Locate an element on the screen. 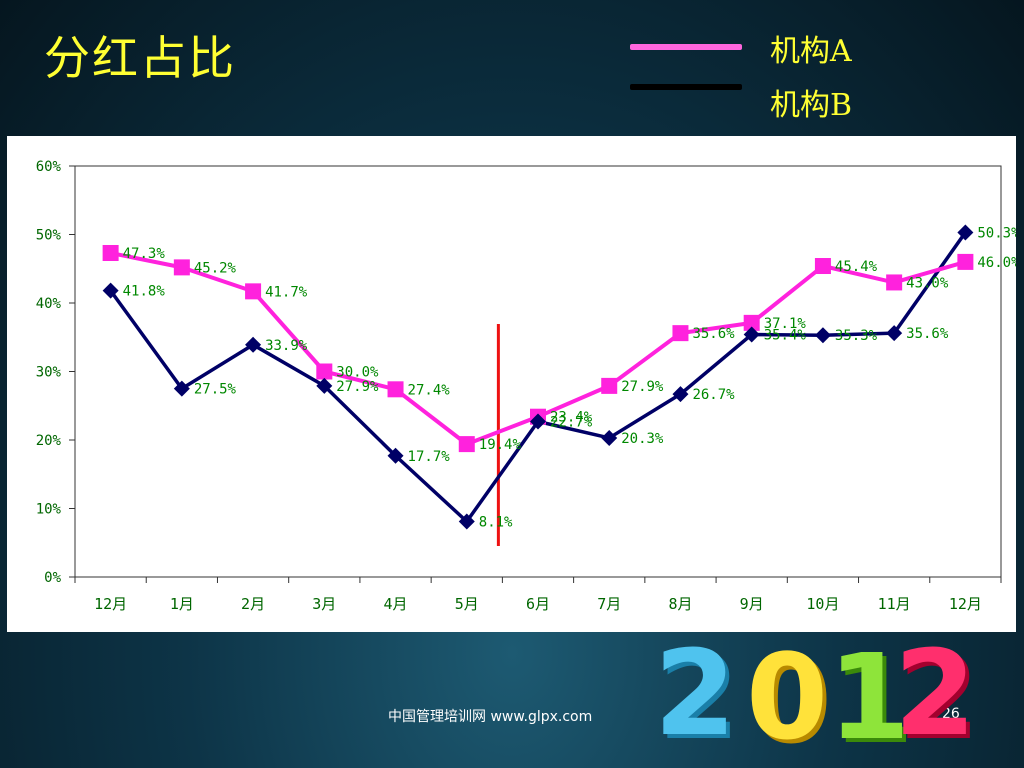  legend-line-series-b is located at coordinates (686, 87).